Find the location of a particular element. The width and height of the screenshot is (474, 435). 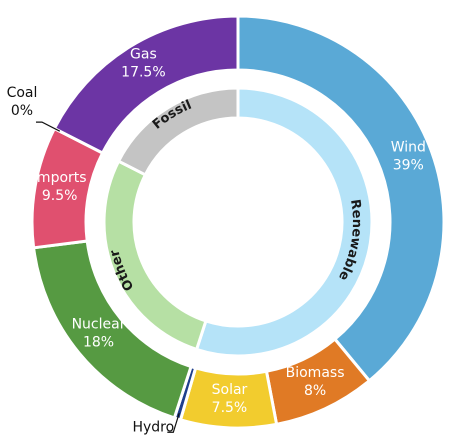

label-wind: Wind 39% is located at coordinates (408, 157).